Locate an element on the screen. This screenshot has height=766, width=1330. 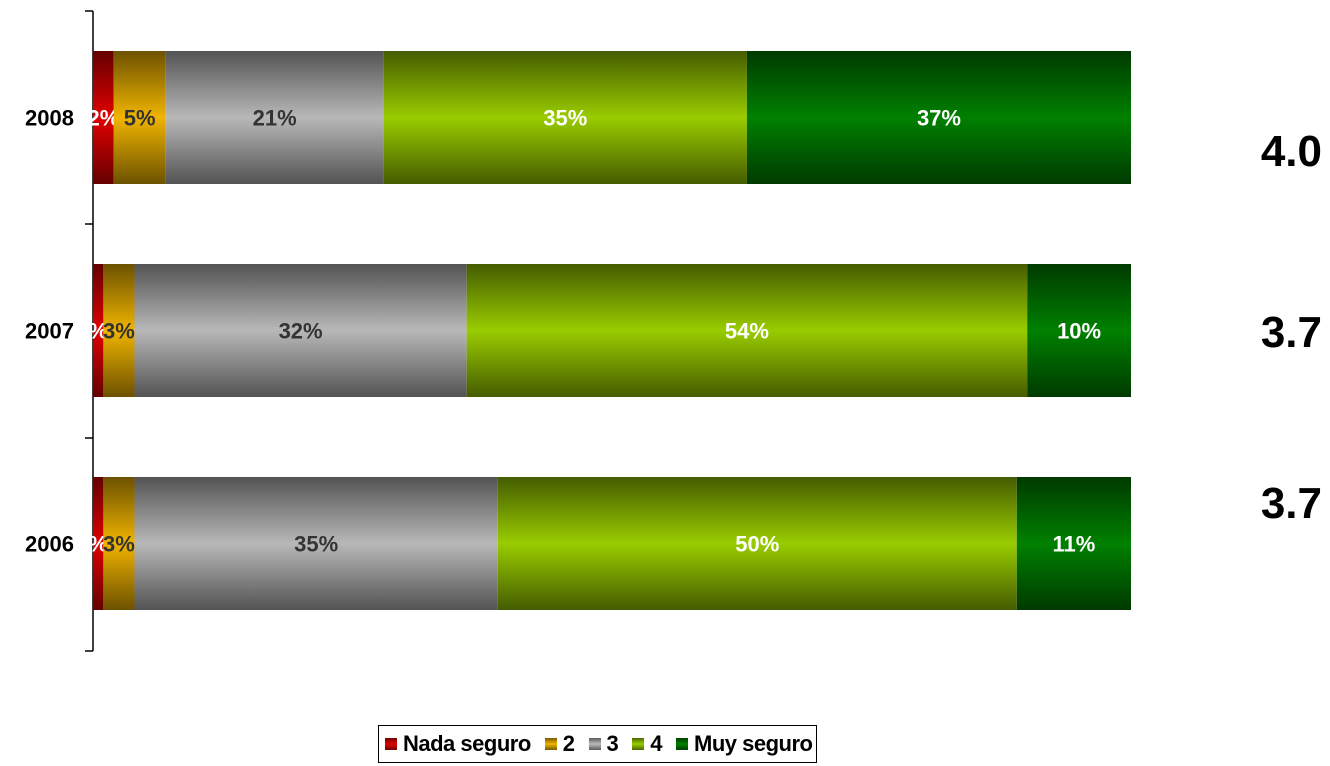
data-label: 5% is located at coordinates (140, 118).